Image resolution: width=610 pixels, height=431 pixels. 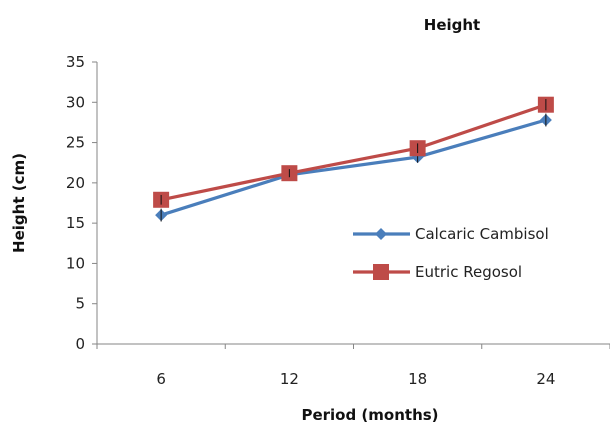 I want to click on y-tick-label: 35, so click(x=75, y=62).